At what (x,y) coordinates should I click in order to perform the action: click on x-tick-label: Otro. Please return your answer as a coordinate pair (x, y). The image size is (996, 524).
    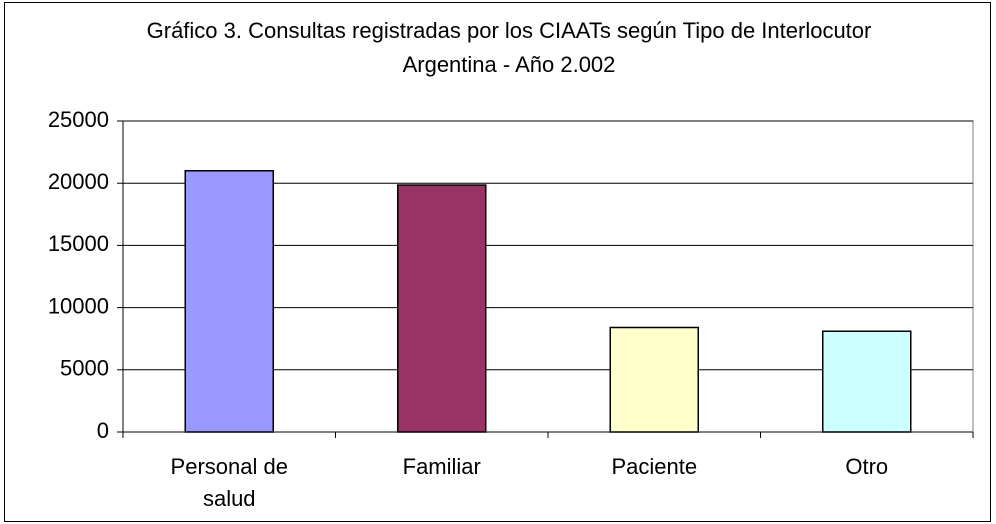
    Looking at the image, I should click on (866, 466).